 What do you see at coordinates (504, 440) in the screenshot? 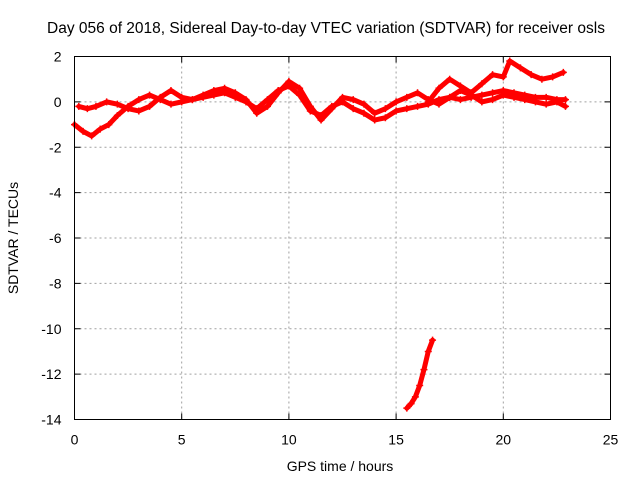
I see `x-tick-label: 20` at bounding box center [504, 440].